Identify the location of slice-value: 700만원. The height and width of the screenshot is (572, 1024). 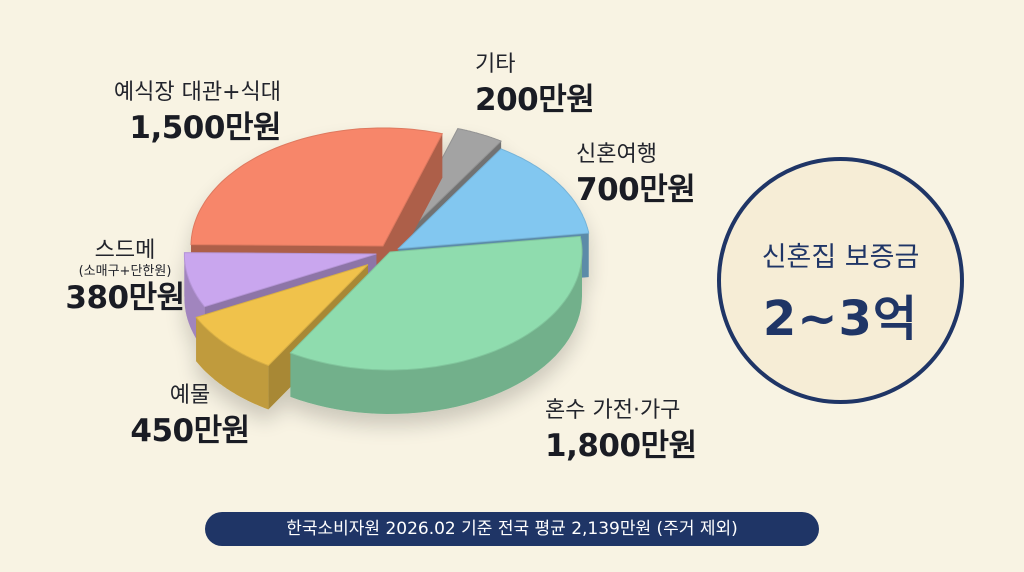
(636, 190).